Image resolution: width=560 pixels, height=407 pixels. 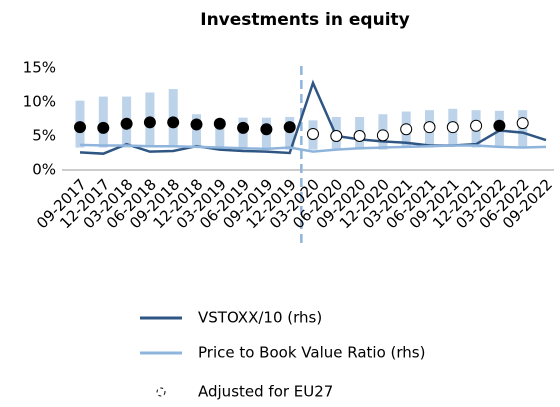 I want to click on legend-label: VSTOXX/10 (rhs), so click(x=260, y=318).